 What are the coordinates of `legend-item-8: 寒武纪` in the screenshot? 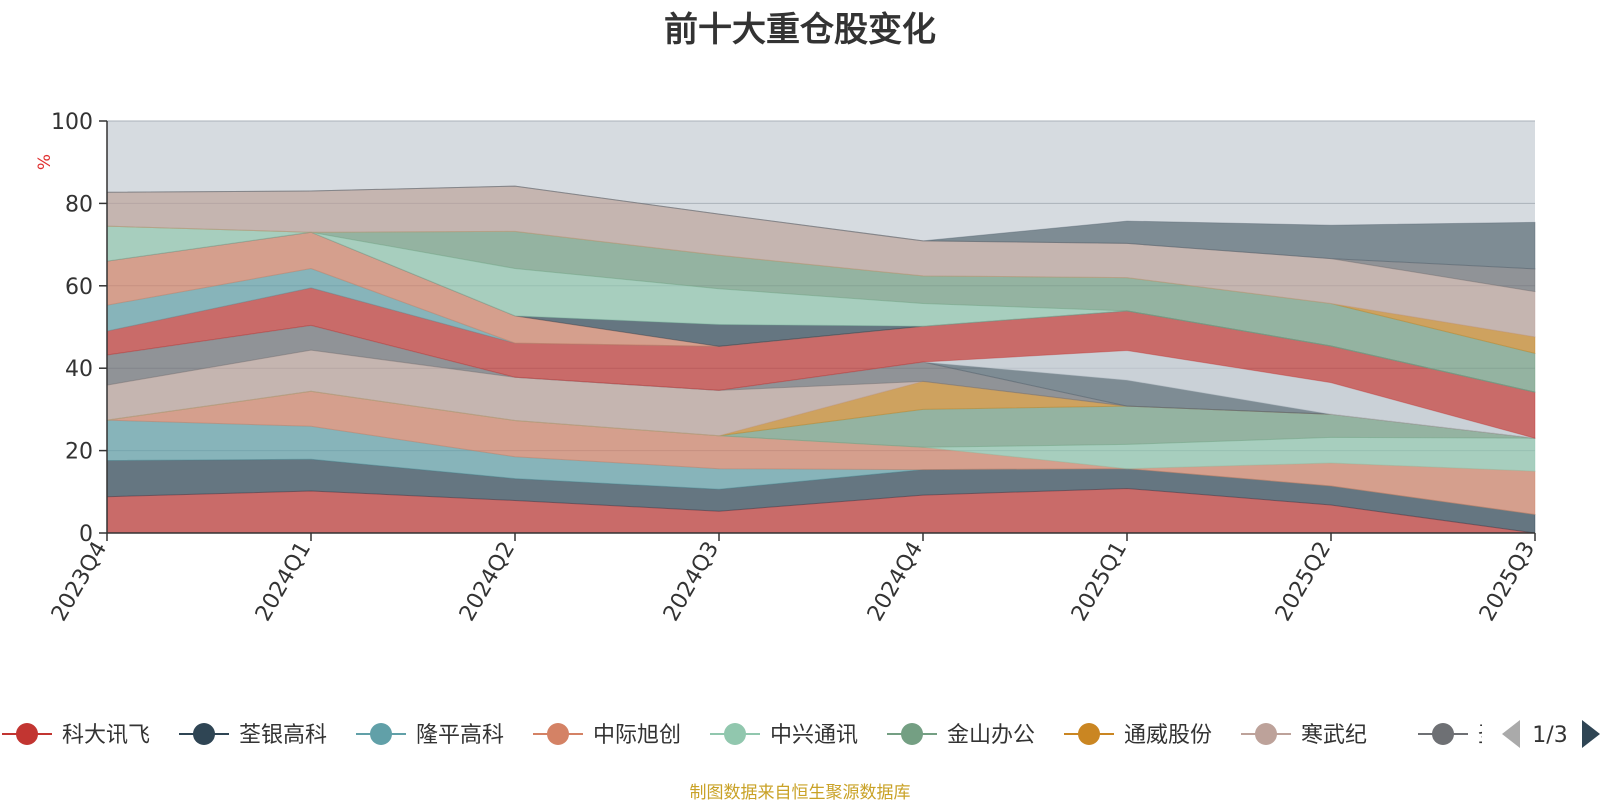 It's located at (1304, 735).